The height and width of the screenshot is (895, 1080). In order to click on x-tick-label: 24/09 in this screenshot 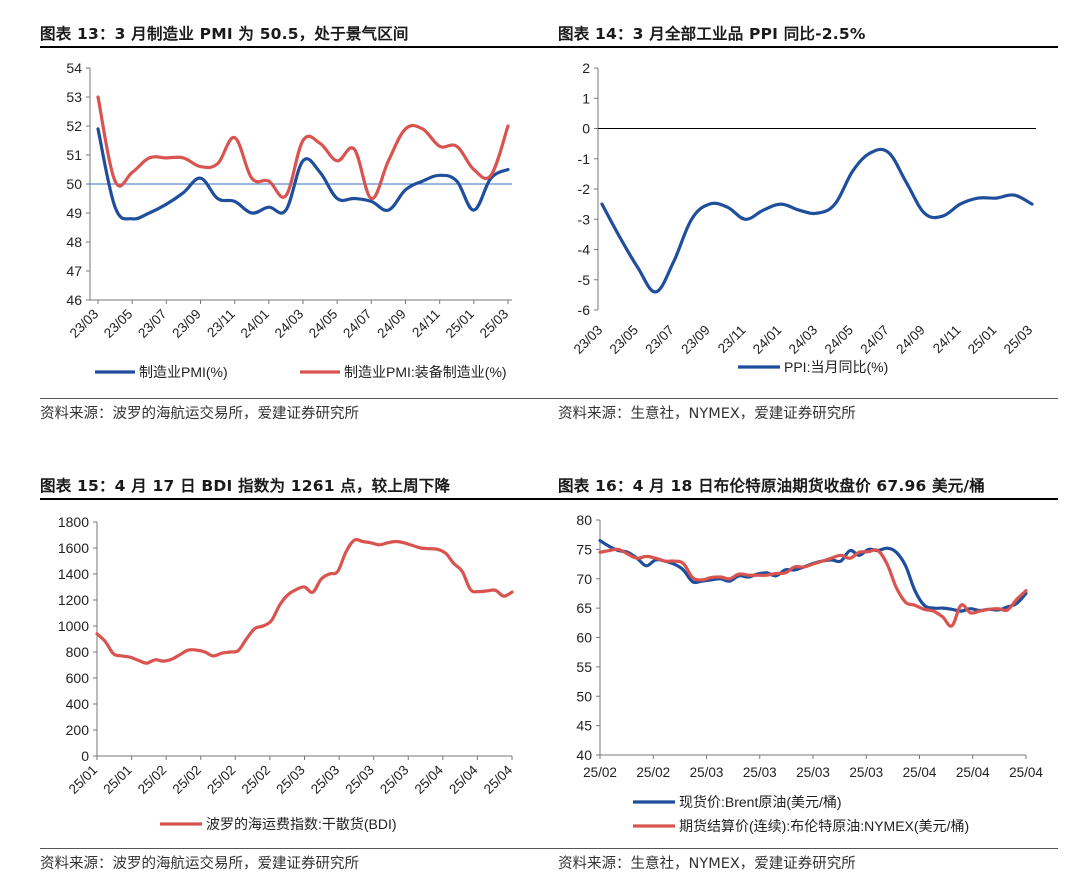, I will do `click(910, 339)`.